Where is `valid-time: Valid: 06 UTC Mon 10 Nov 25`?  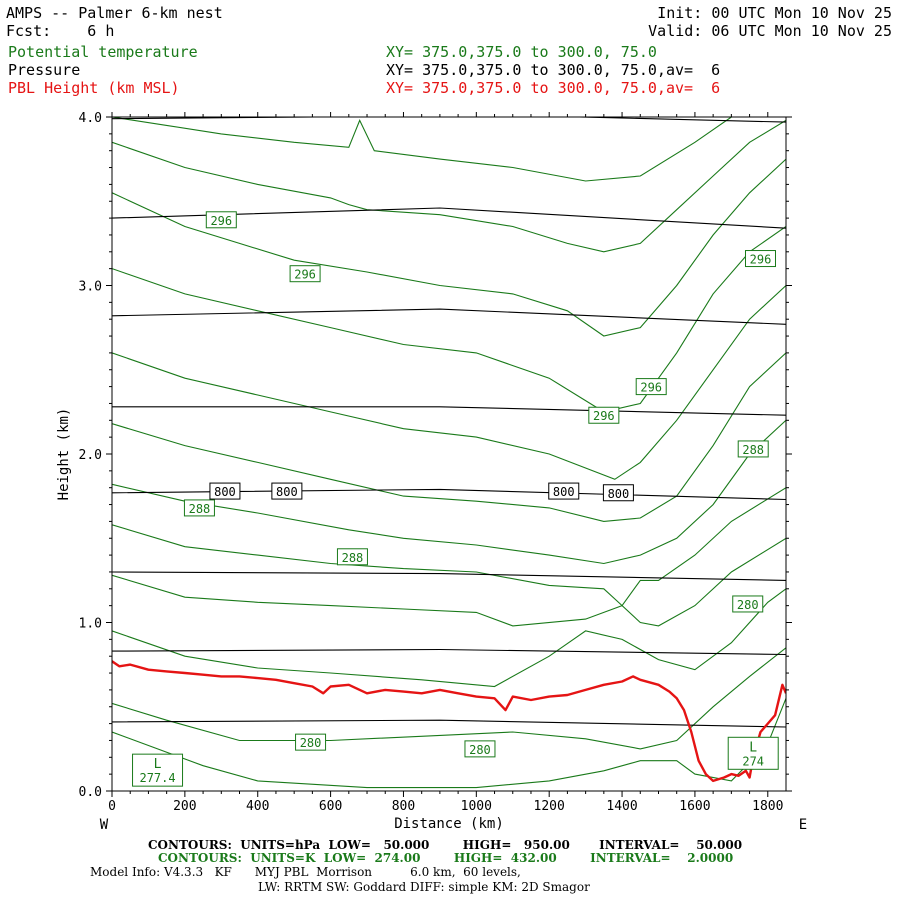 valid-time: Valid: 06 UTC Mon 10 Nov 25 is located at coordinates (770, 31).